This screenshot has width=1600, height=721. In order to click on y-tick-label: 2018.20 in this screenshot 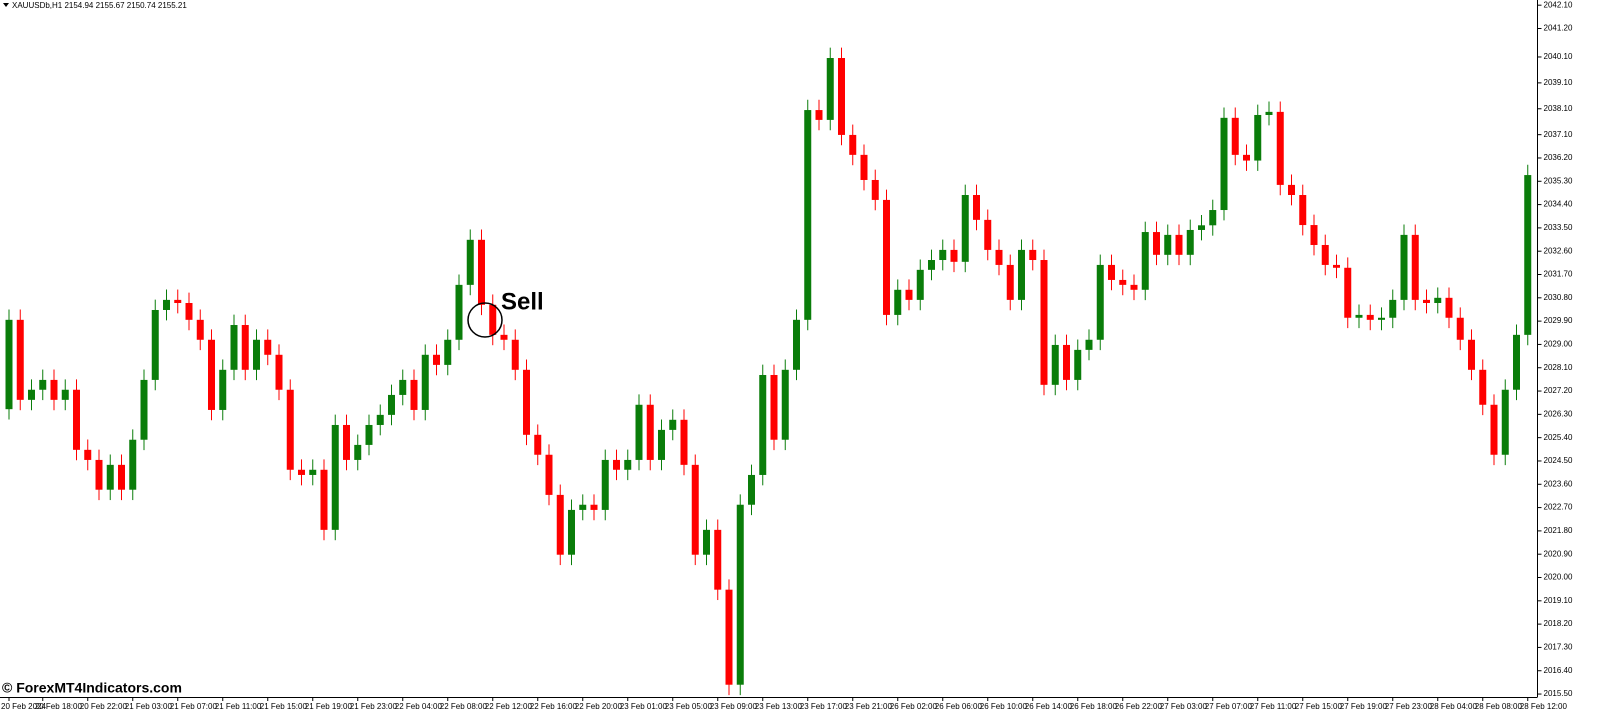, I will do `click(1558, 623)`.